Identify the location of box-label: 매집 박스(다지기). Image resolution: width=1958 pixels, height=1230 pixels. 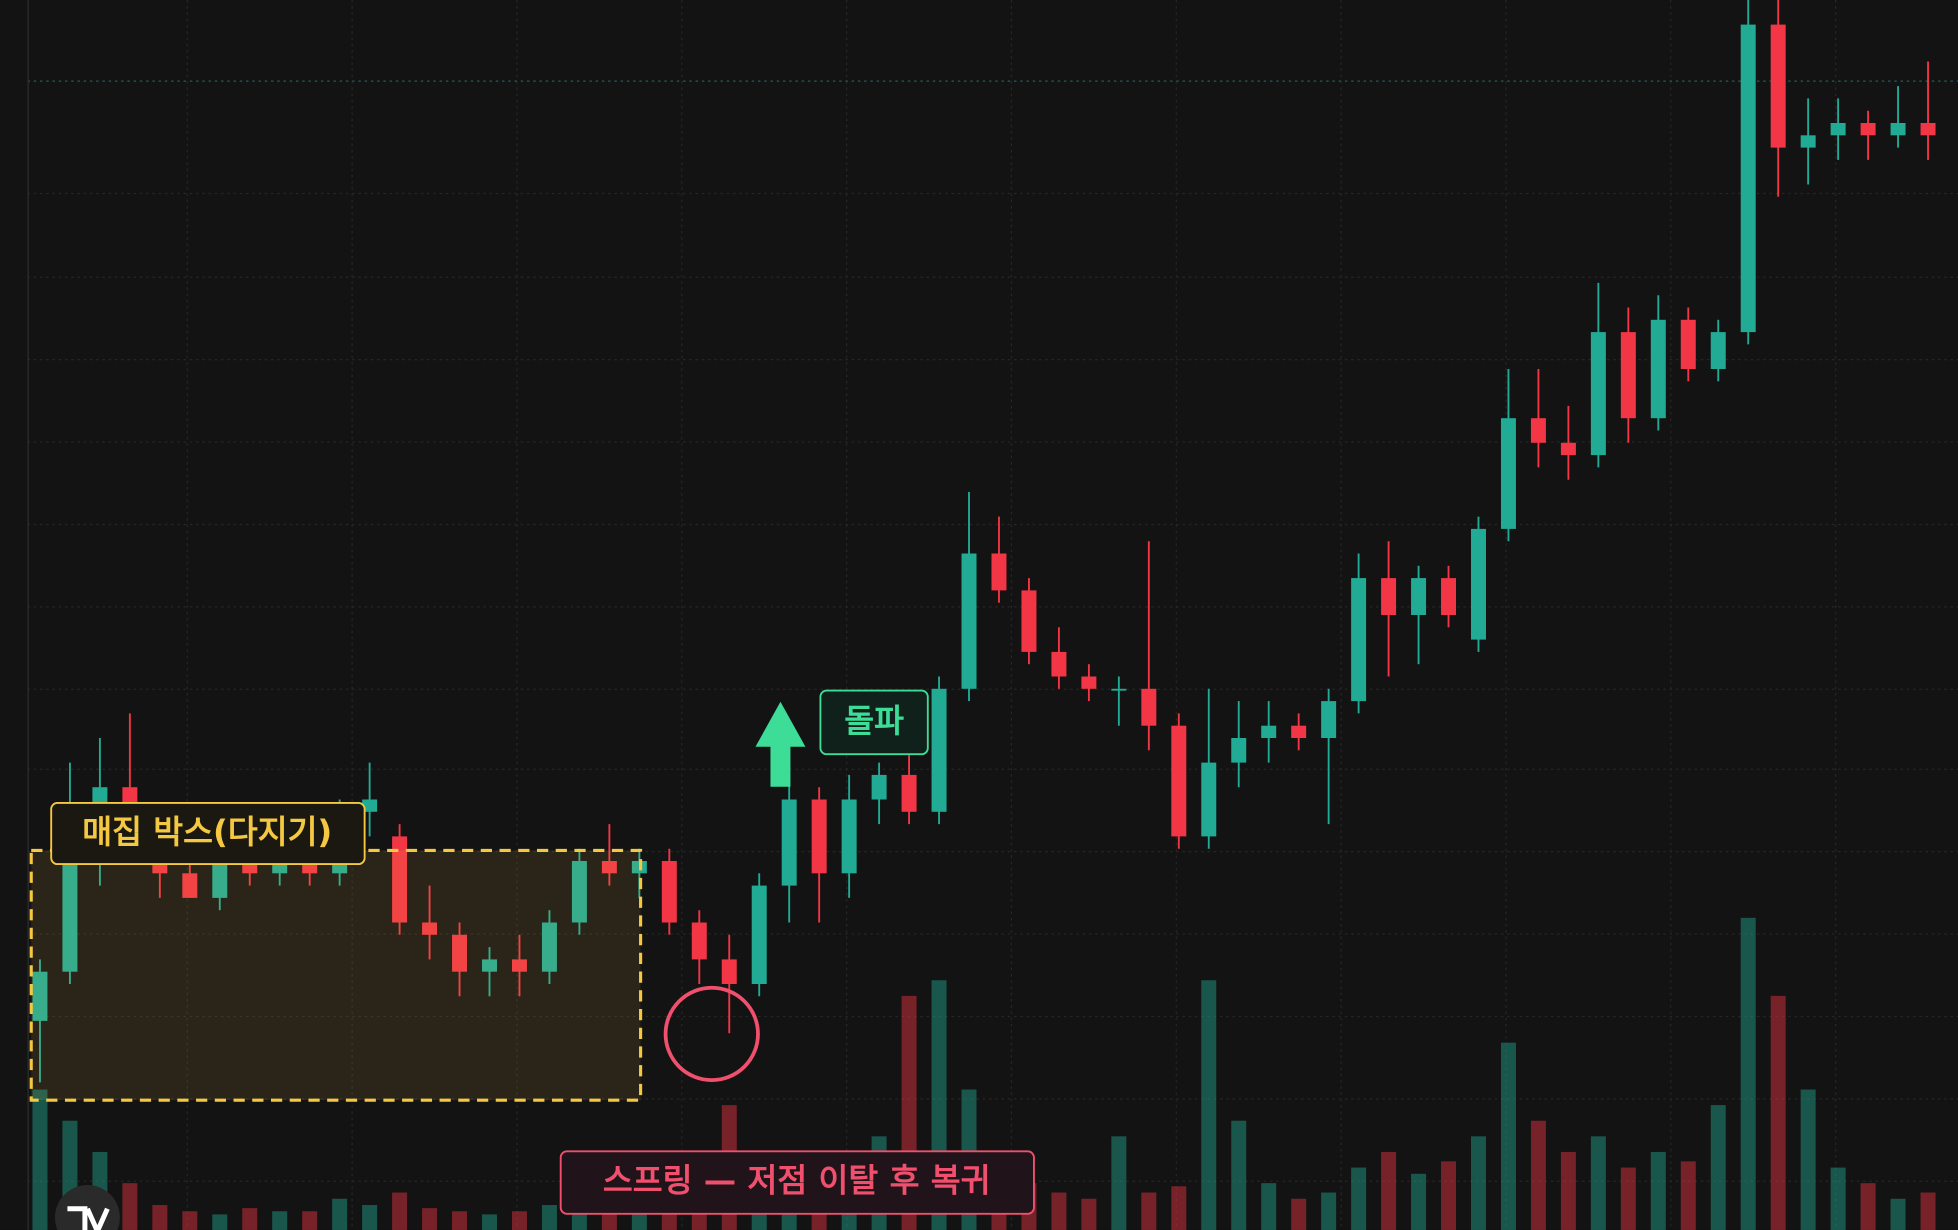
(207, 832).